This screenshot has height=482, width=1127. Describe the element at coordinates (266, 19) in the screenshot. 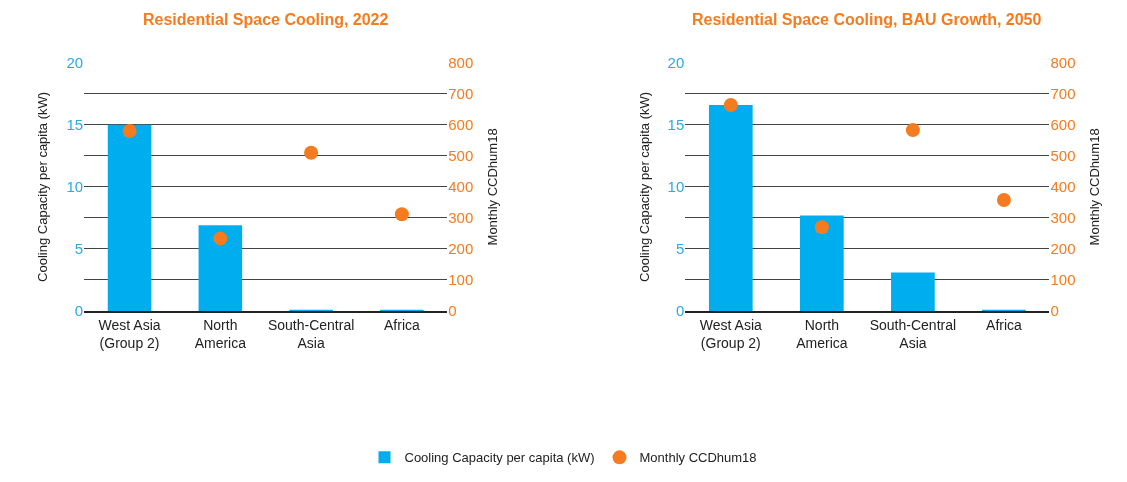

I see `chart-title: Residential Space Cooling, 2022` at that location.